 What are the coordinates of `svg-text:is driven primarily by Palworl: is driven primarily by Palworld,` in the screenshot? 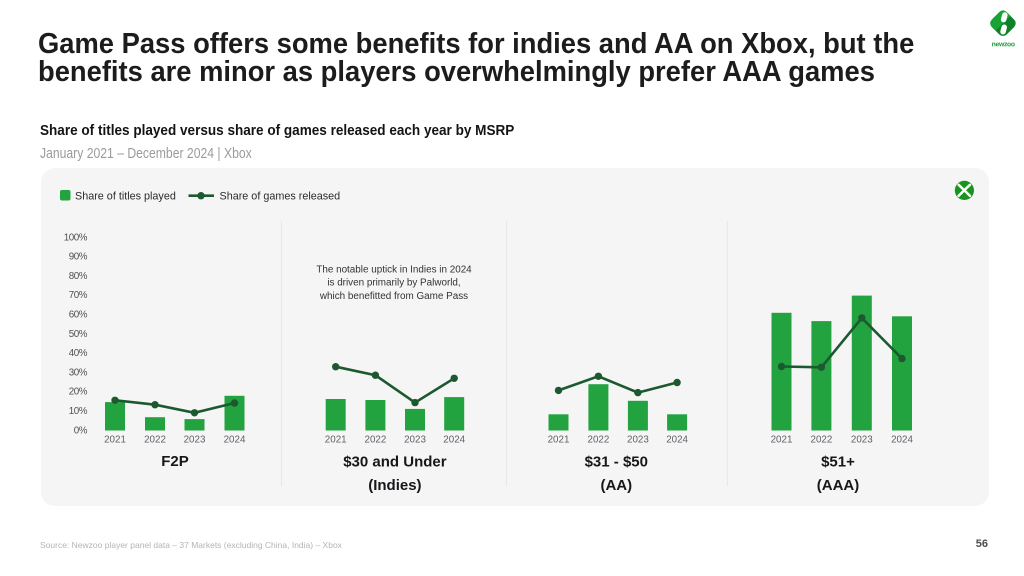 It's located at (393, 283).